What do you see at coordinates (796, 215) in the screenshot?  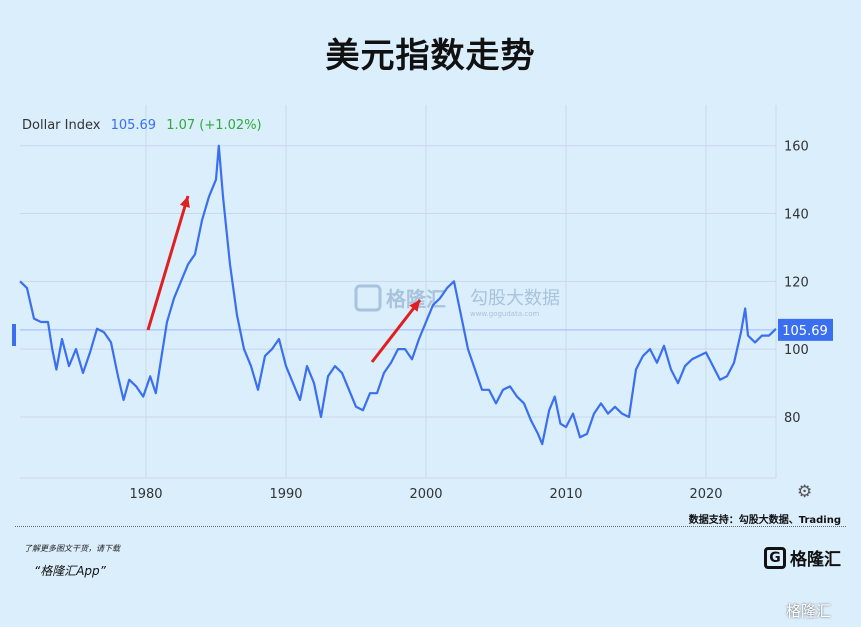 I see `y-tick-label: 140` at bounding box center [796, 215].